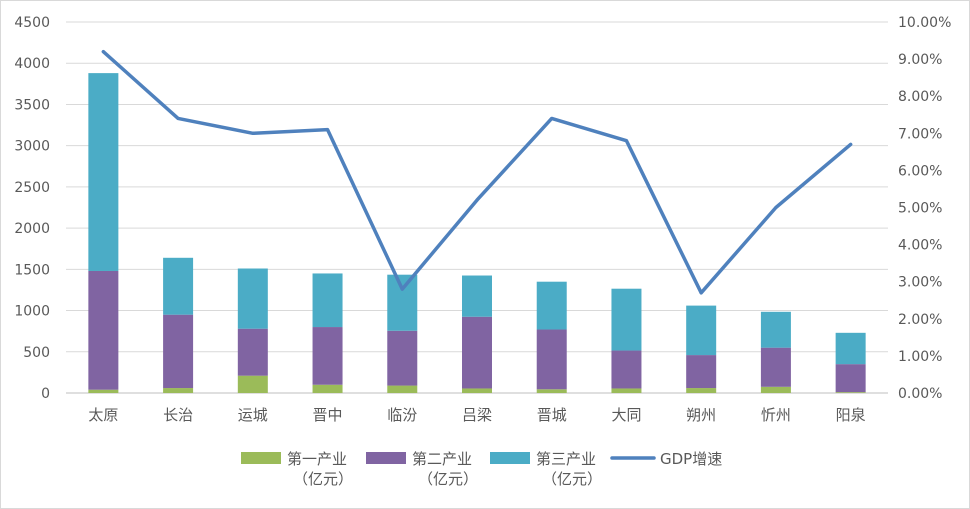  Describe the element at coordinates (851, 415) in the screenshot. I see `x-tick-label: 阳泉` at that location.